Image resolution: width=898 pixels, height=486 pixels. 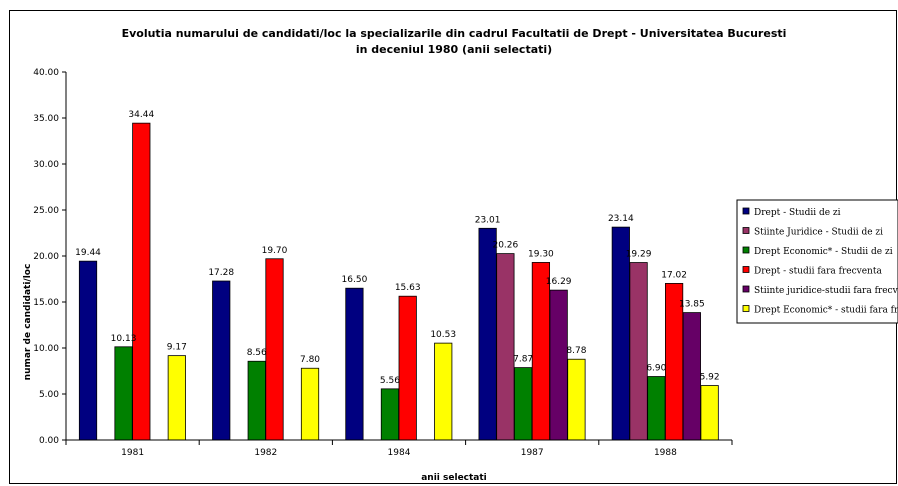 I want to click on data-label: 19.44, so click(x=88, y=253).